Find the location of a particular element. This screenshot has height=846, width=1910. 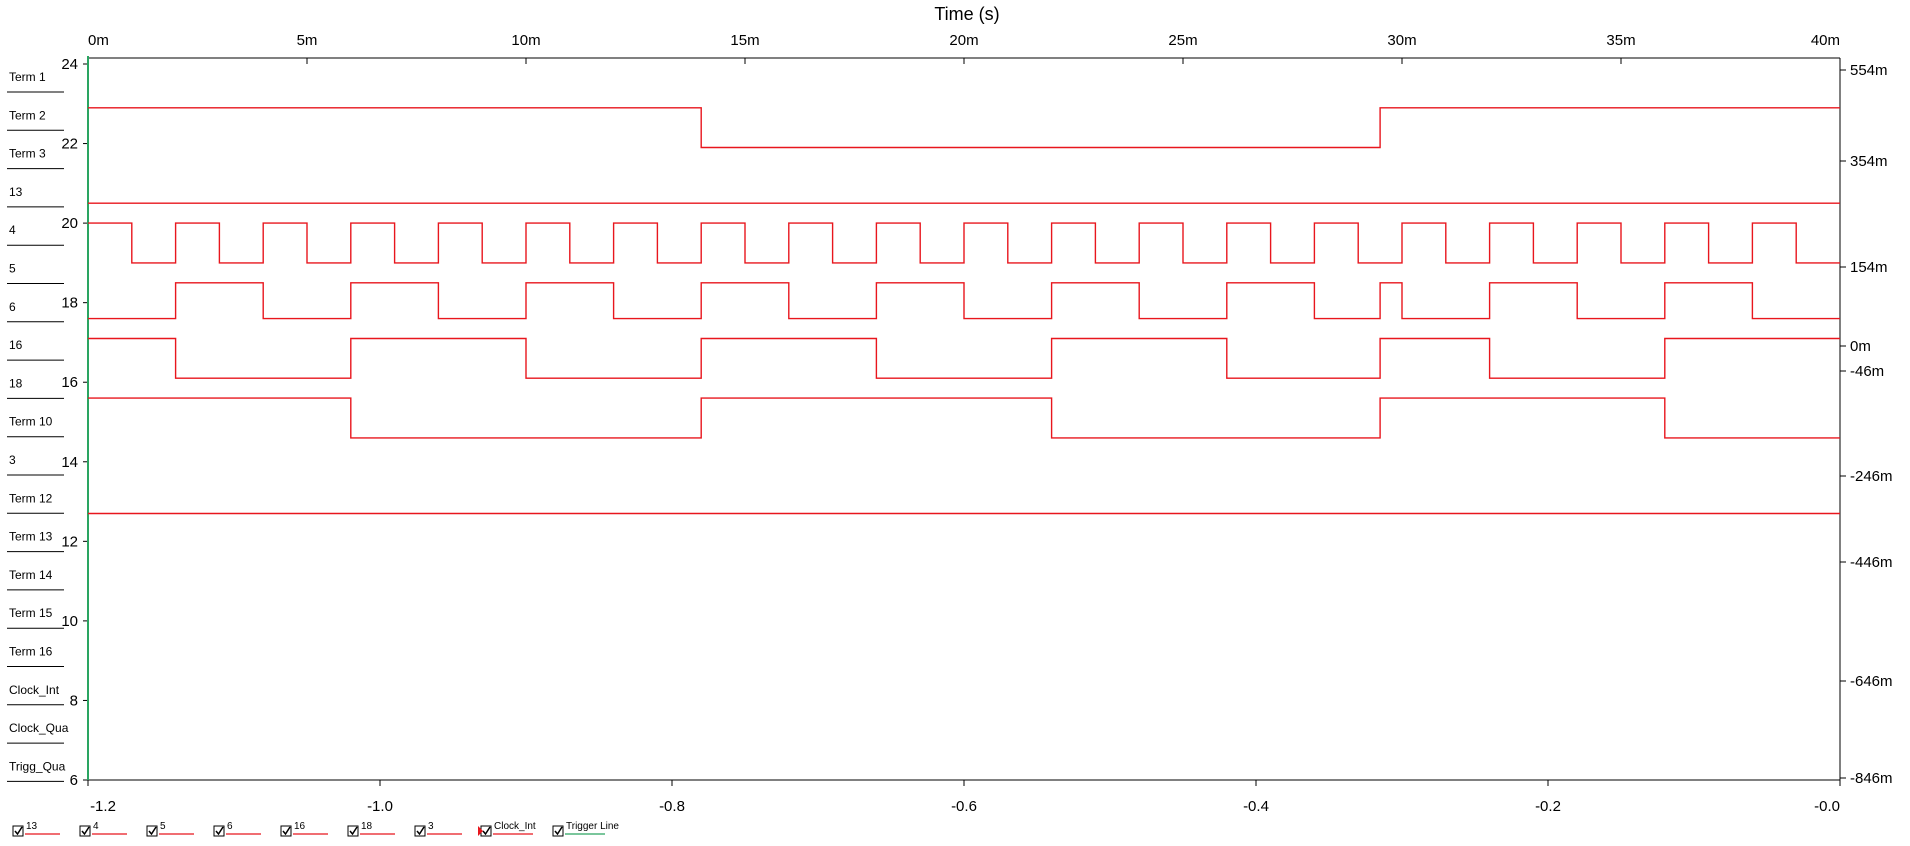

legend-label: 13 is located at coordinates (32, 826).